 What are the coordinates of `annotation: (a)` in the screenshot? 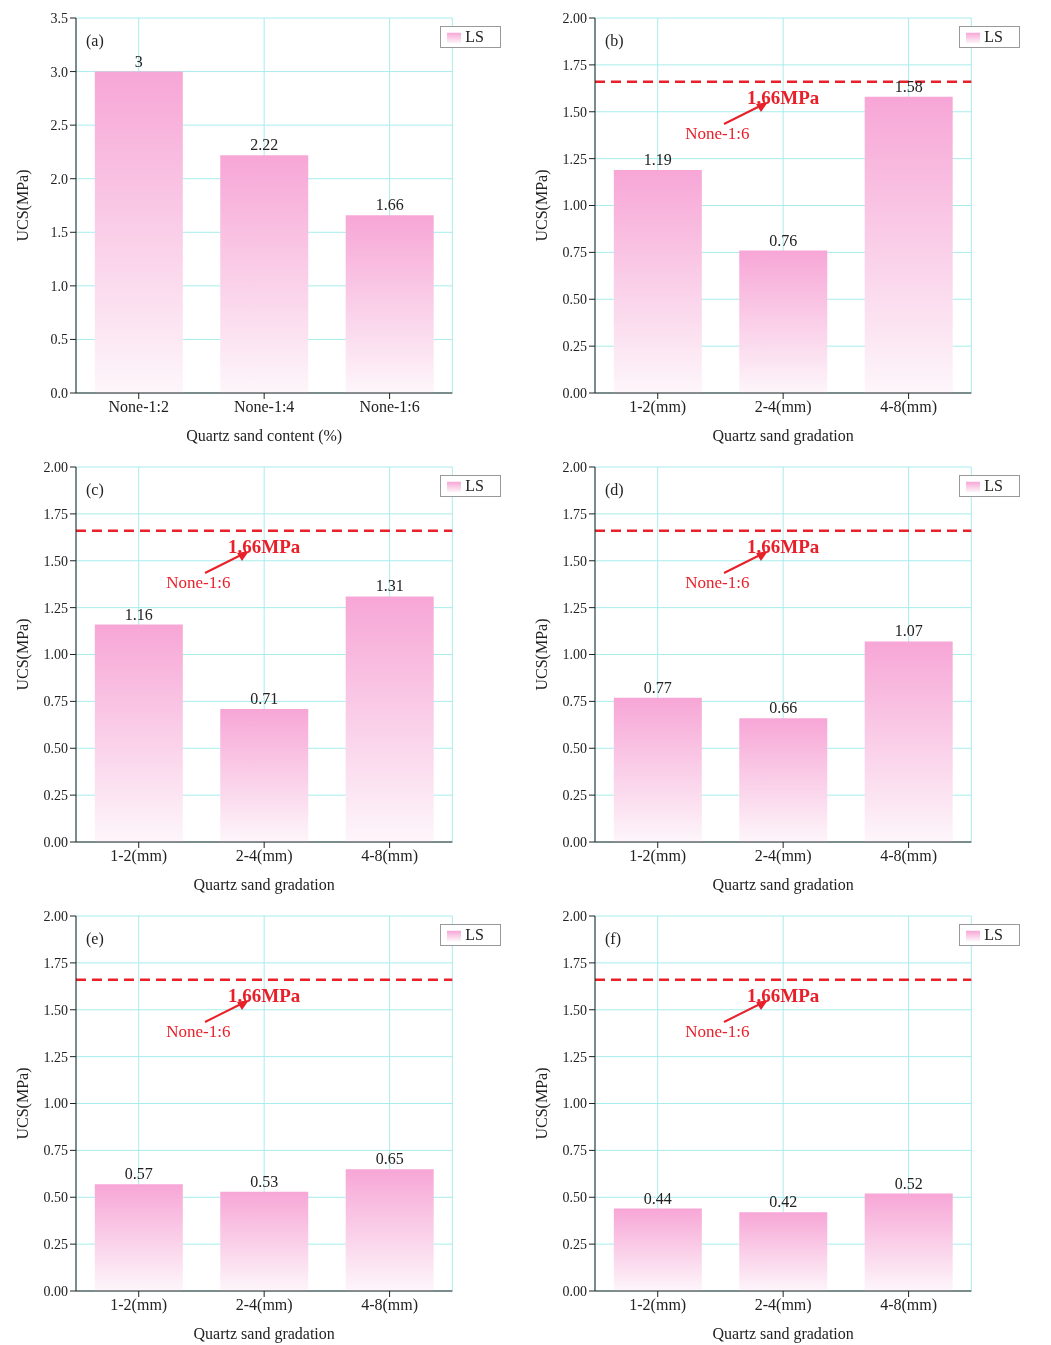 It's located at (95, 41).